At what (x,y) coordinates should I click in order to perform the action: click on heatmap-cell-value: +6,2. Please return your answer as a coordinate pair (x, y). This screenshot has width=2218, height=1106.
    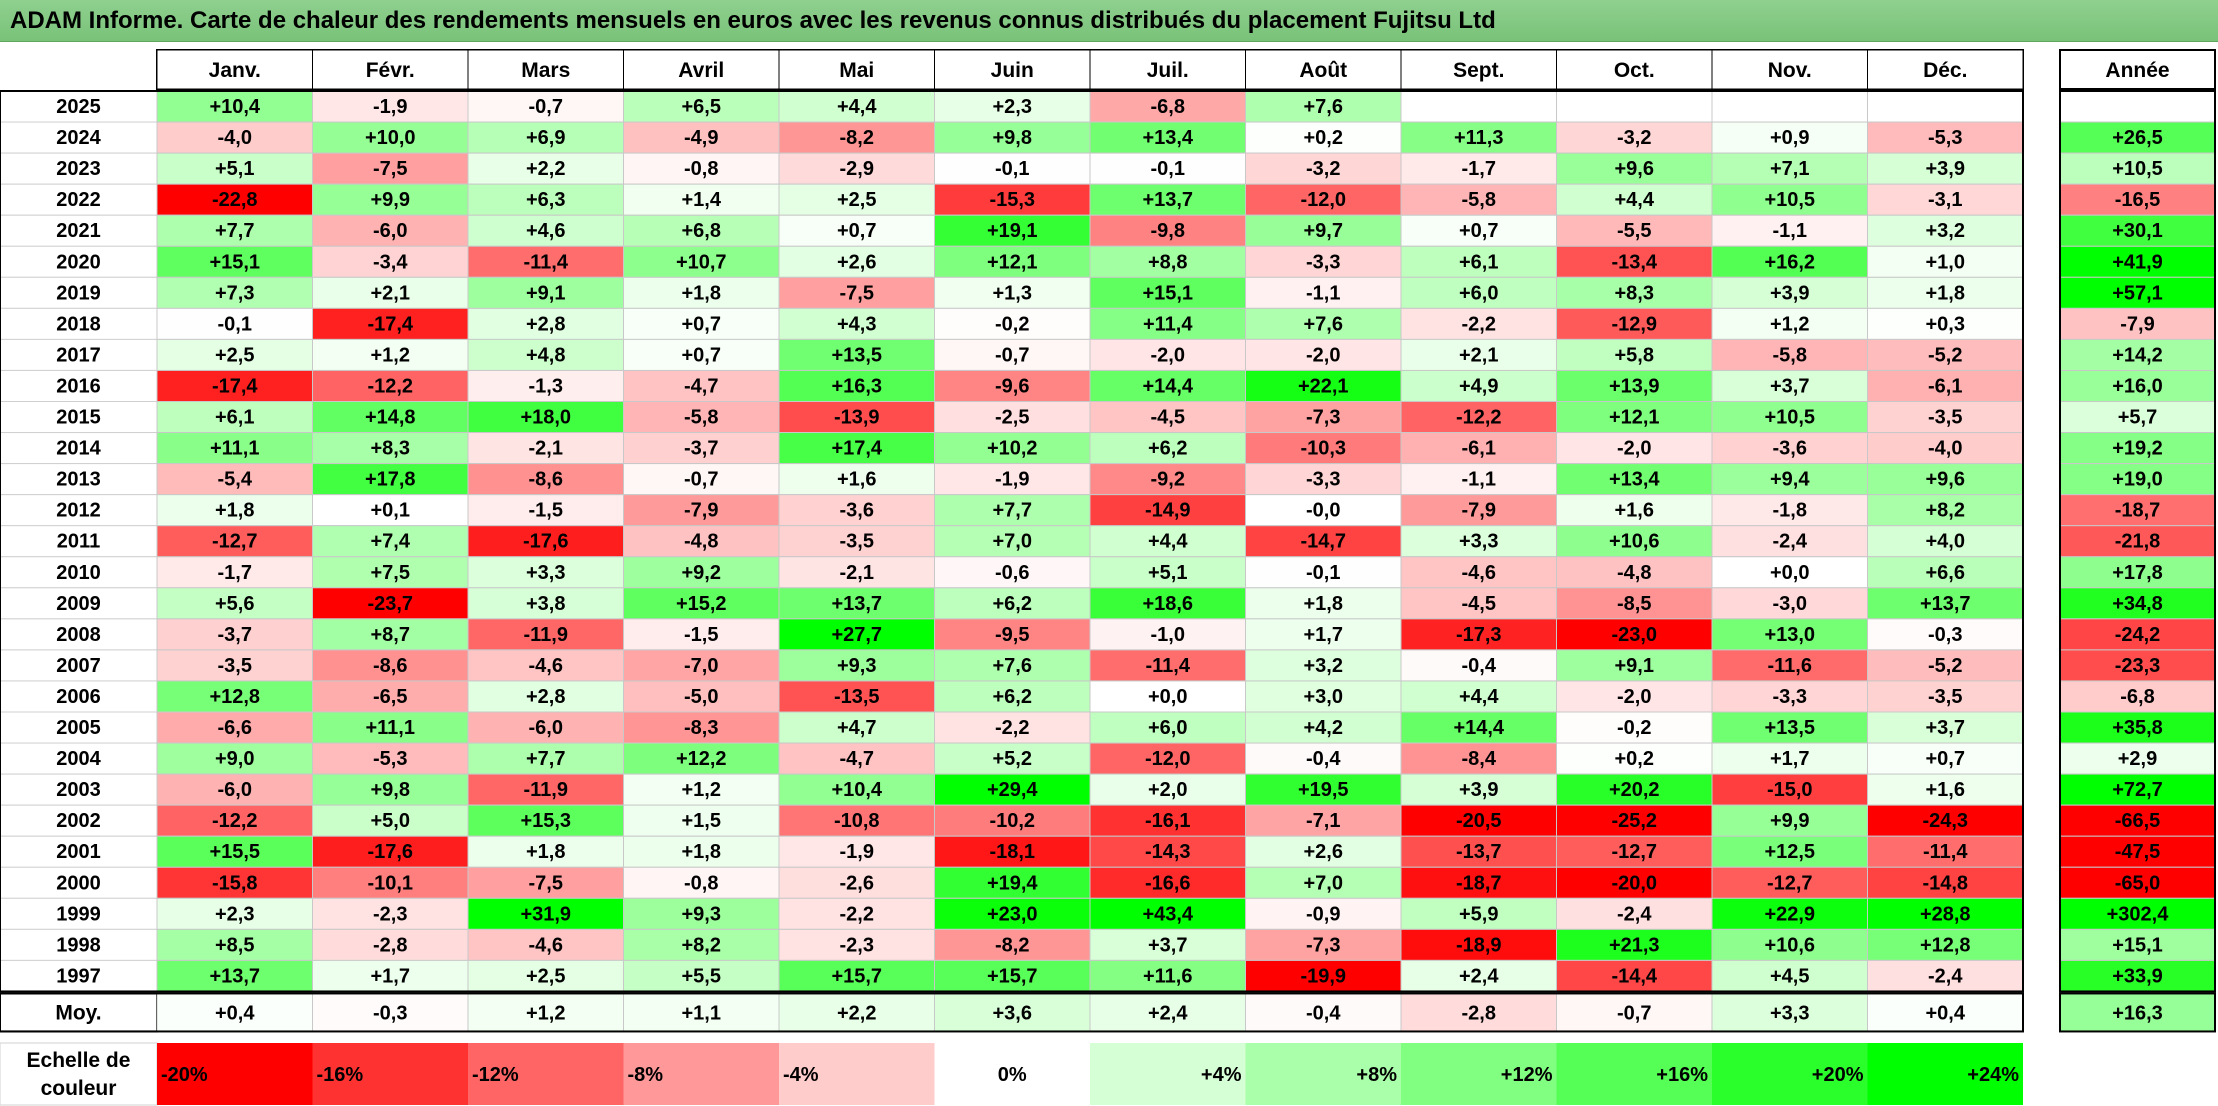
    Looking at the image, I should click on (1012, 697).